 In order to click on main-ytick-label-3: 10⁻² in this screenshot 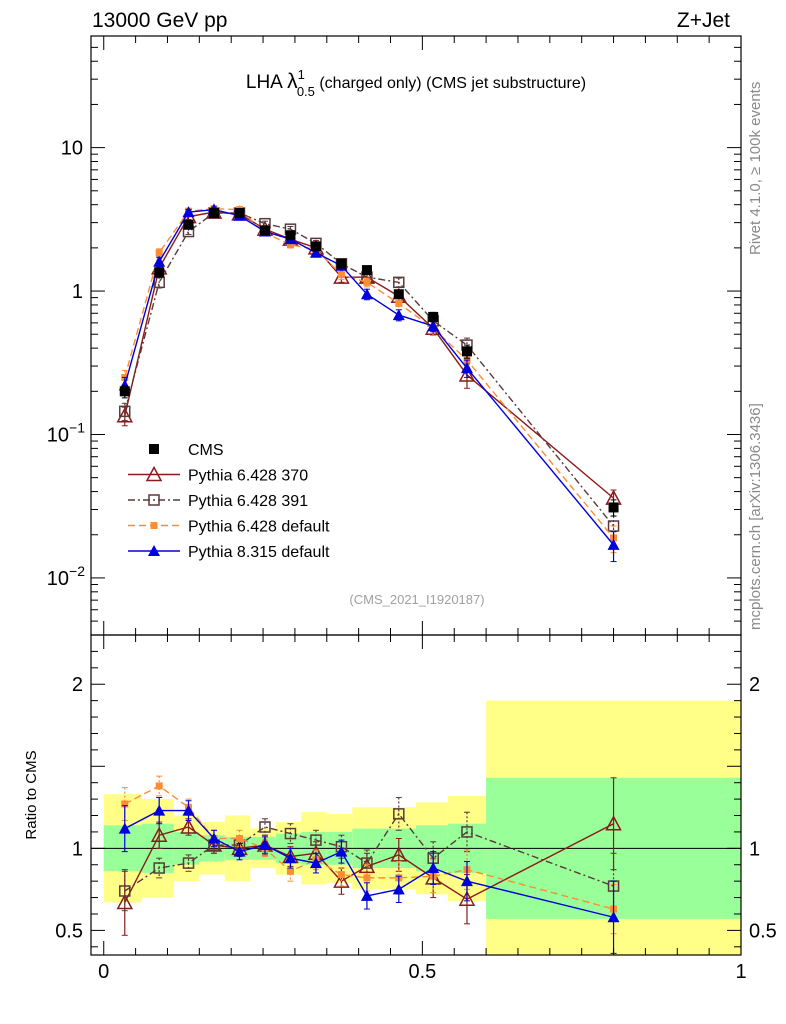, I will do `click(66, 576)`.